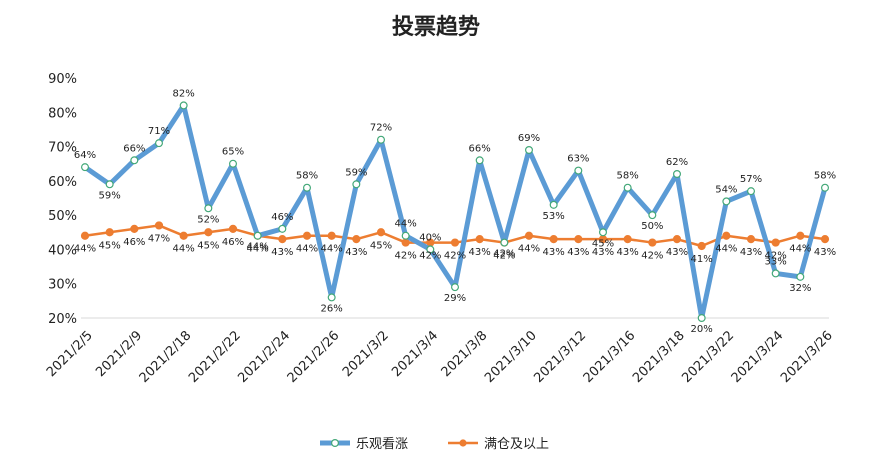  I want to click on data-label-bullish: 66%, so click(480, 148).